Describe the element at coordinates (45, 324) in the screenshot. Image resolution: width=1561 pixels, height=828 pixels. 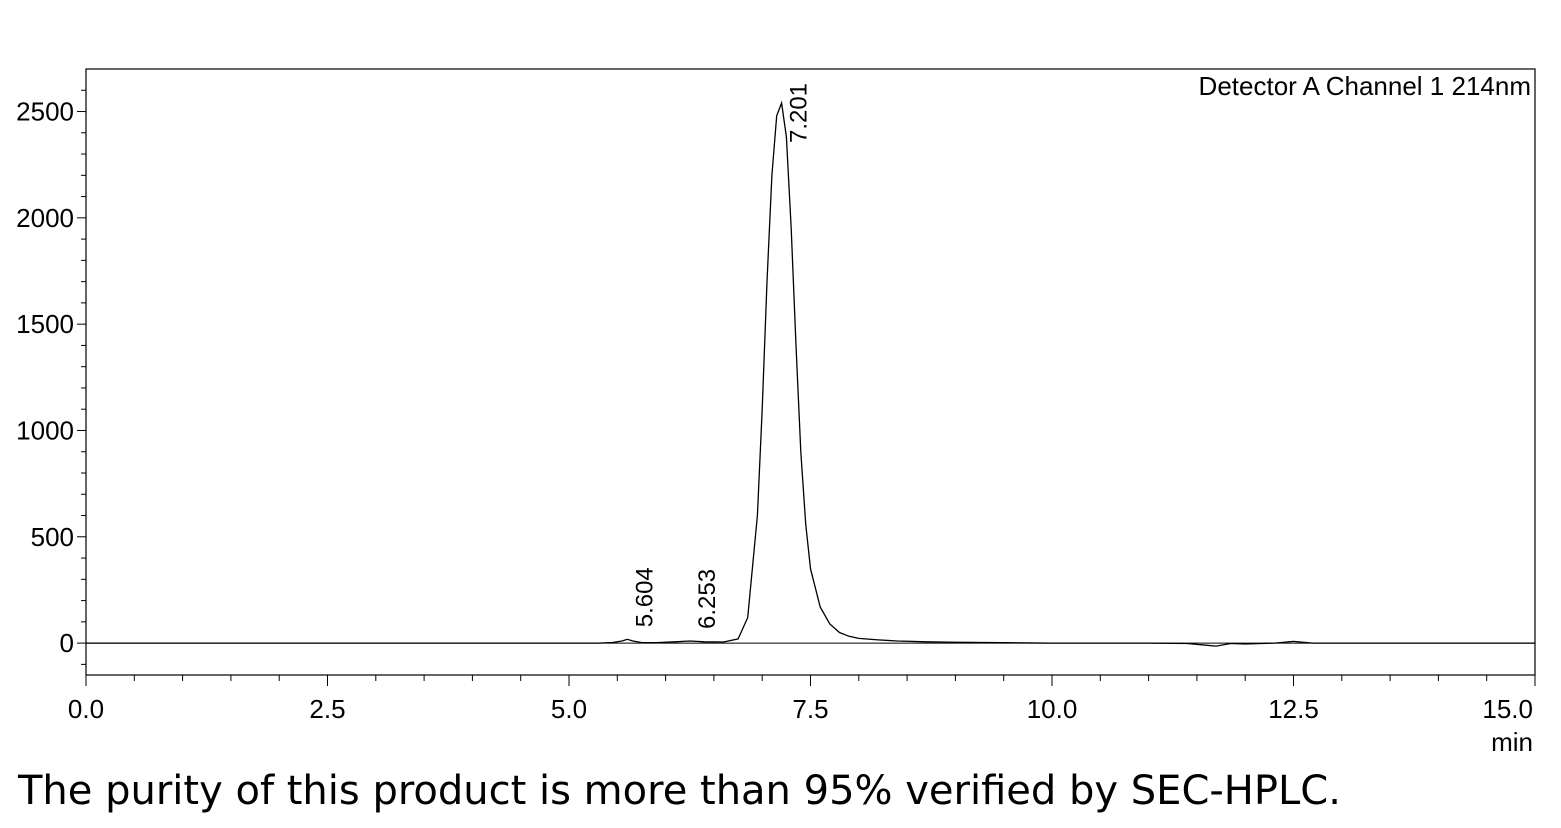
I see `y-tick-label: 1500` at that location.